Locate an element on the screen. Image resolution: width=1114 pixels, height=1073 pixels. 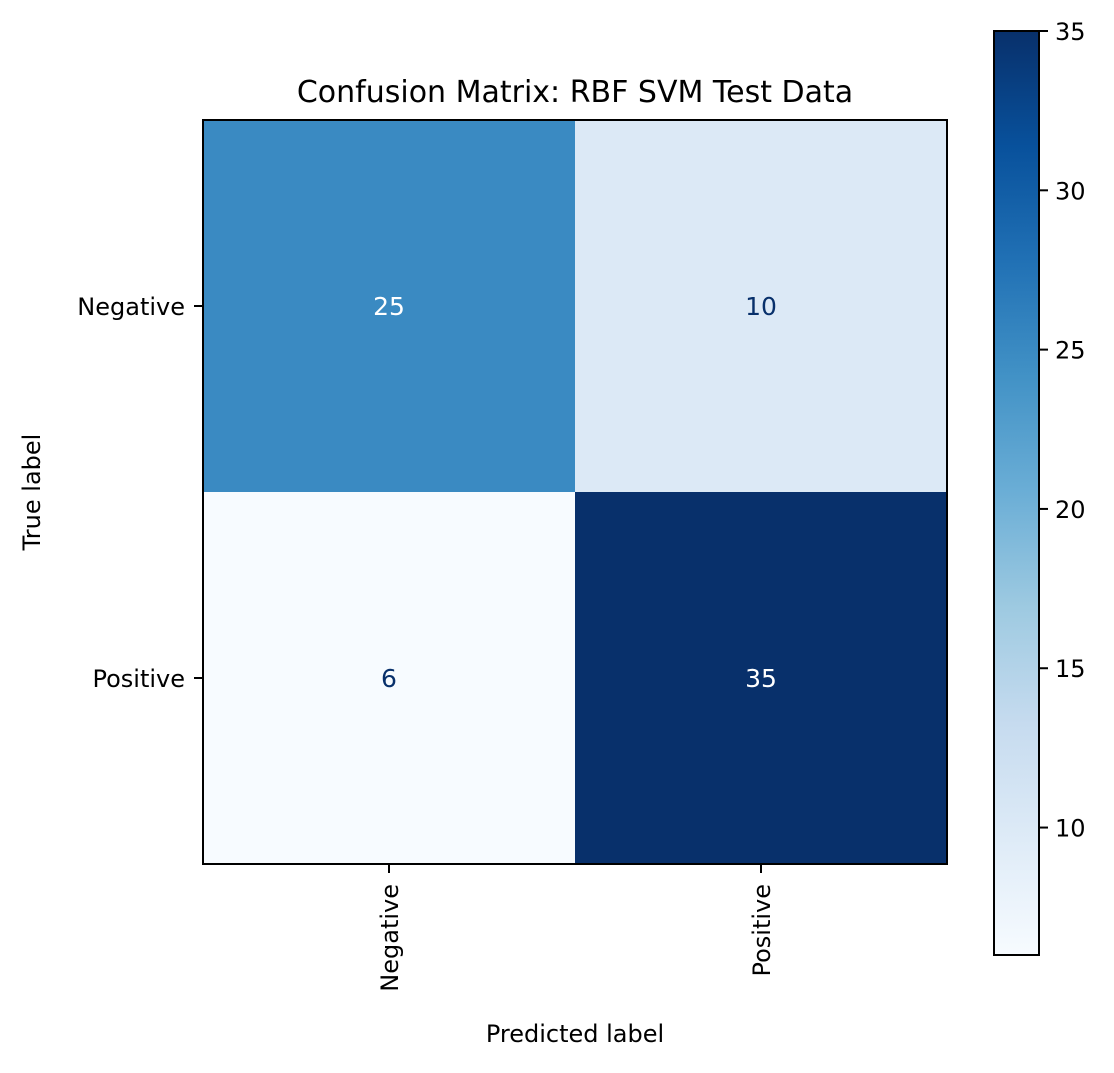
x-axis-label: Predicted label is located at coordinates (575, 1034).